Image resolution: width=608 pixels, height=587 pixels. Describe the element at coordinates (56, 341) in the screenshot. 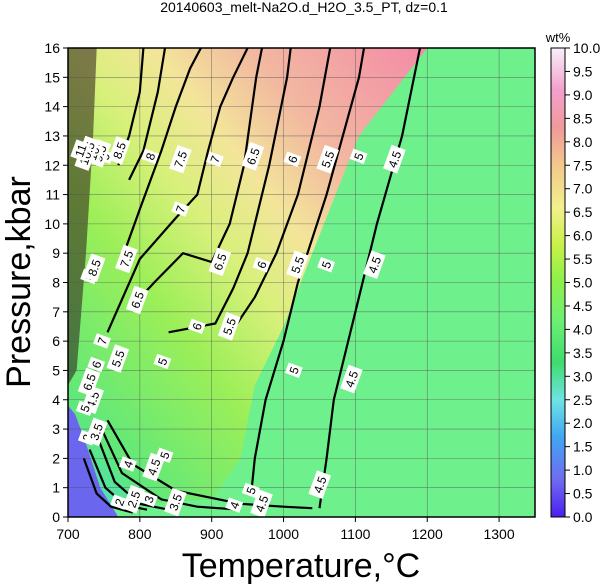

I see `y-tick-label: 6` at that location.